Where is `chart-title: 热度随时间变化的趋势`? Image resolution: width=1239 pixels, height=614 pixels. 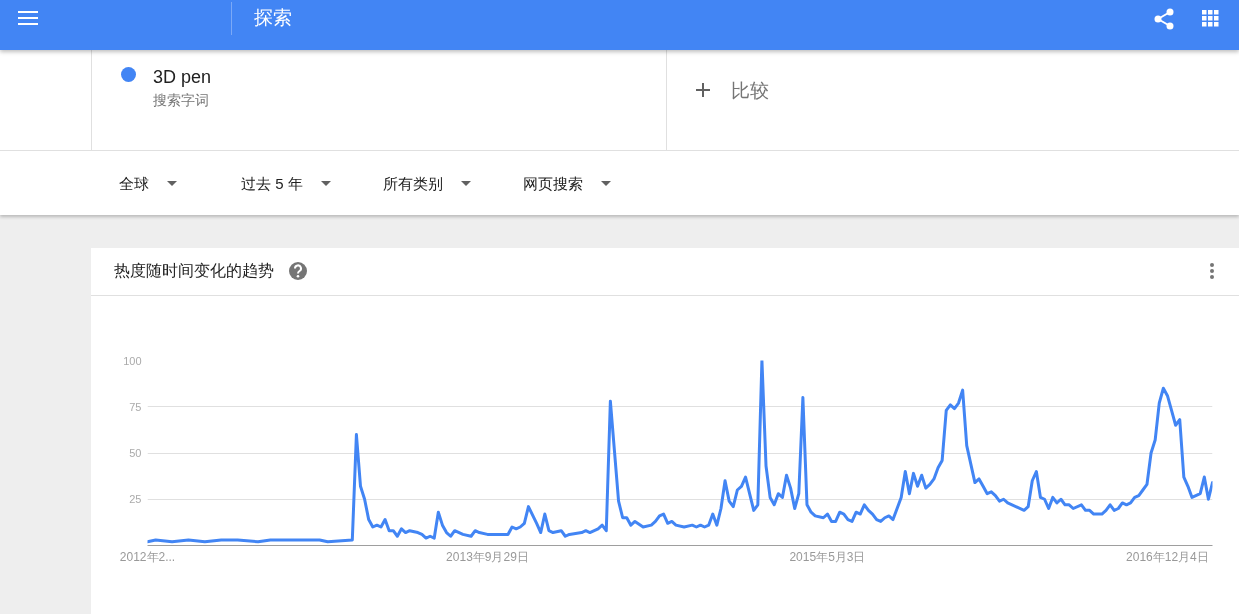 chart-title: 热度随时间变化的趋势 is located at coordinates (194, 271).